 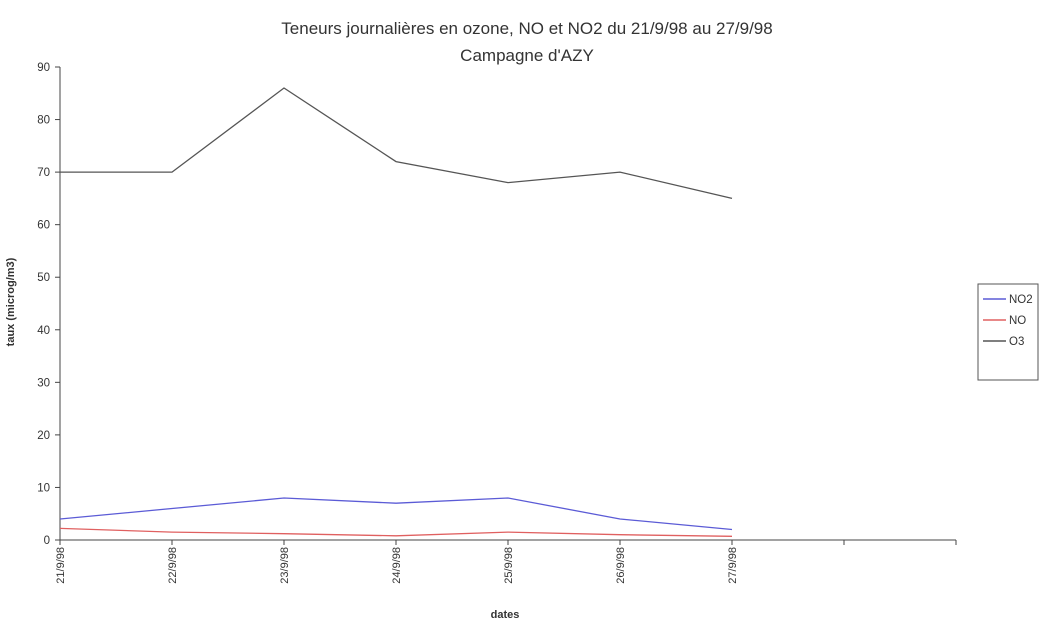 I want to click on y-tick-label: 30, so click(x=43, y=383).